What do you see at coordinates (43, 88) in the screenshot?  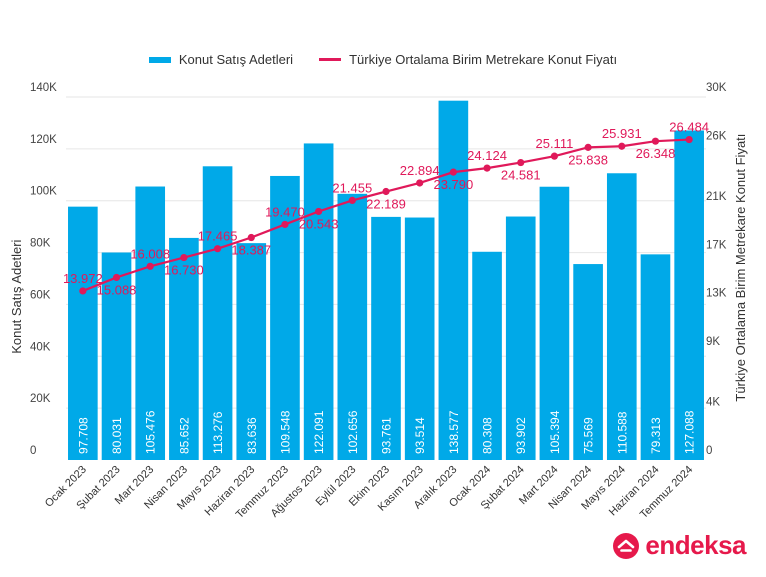 I see `y-left-tick-label: 140K` at bounding box center [43, 88].